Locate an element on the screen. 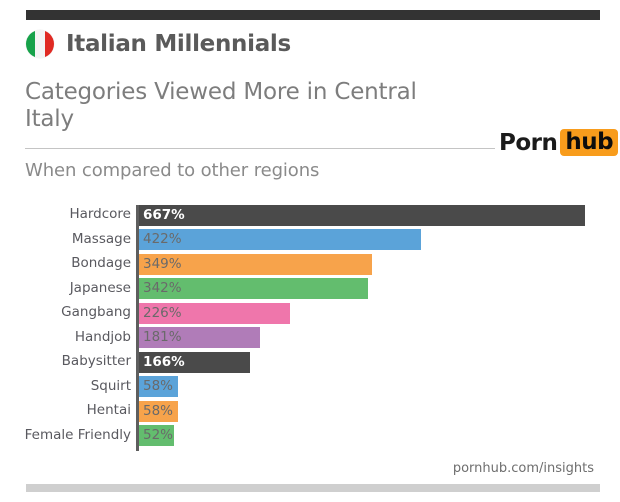 The image size is (620, 502). chart-row: Squirt 58% is located at coordinates (310, 387).